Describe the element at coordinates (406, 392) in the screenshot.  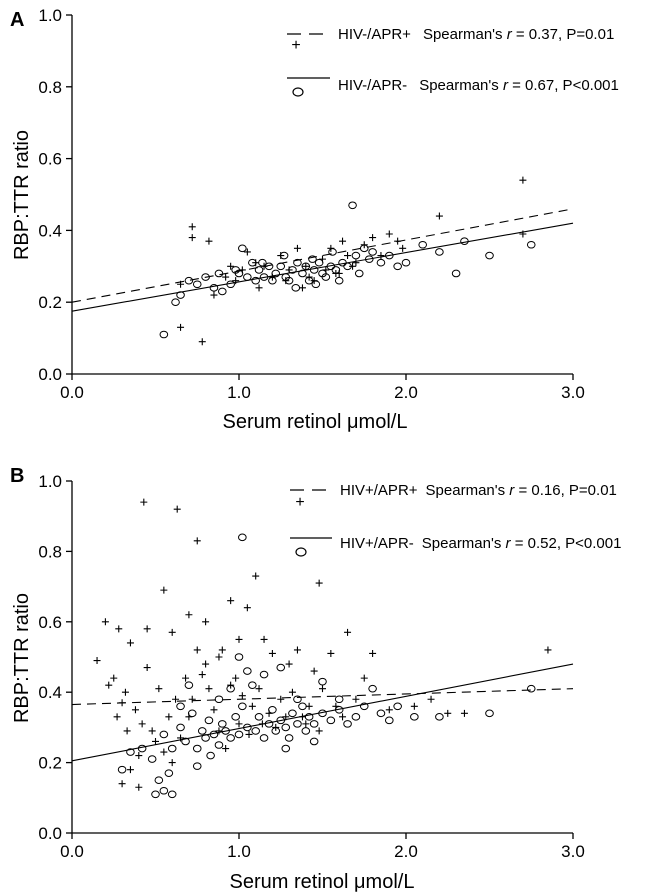
I see `panel-a-x-tick-label: 2.0` at that location.